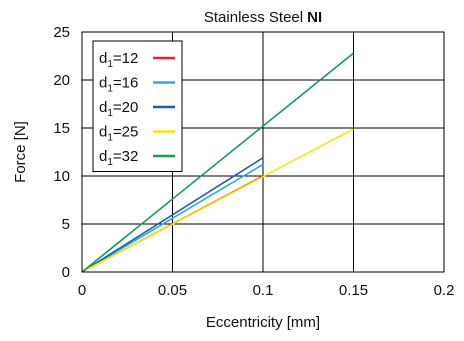 This screenshot has height=341, width=464. What do you see at coordinates (118, 85) in the screenshot?
I see `legend-label: d1=16` at bounding box center [118, 85].